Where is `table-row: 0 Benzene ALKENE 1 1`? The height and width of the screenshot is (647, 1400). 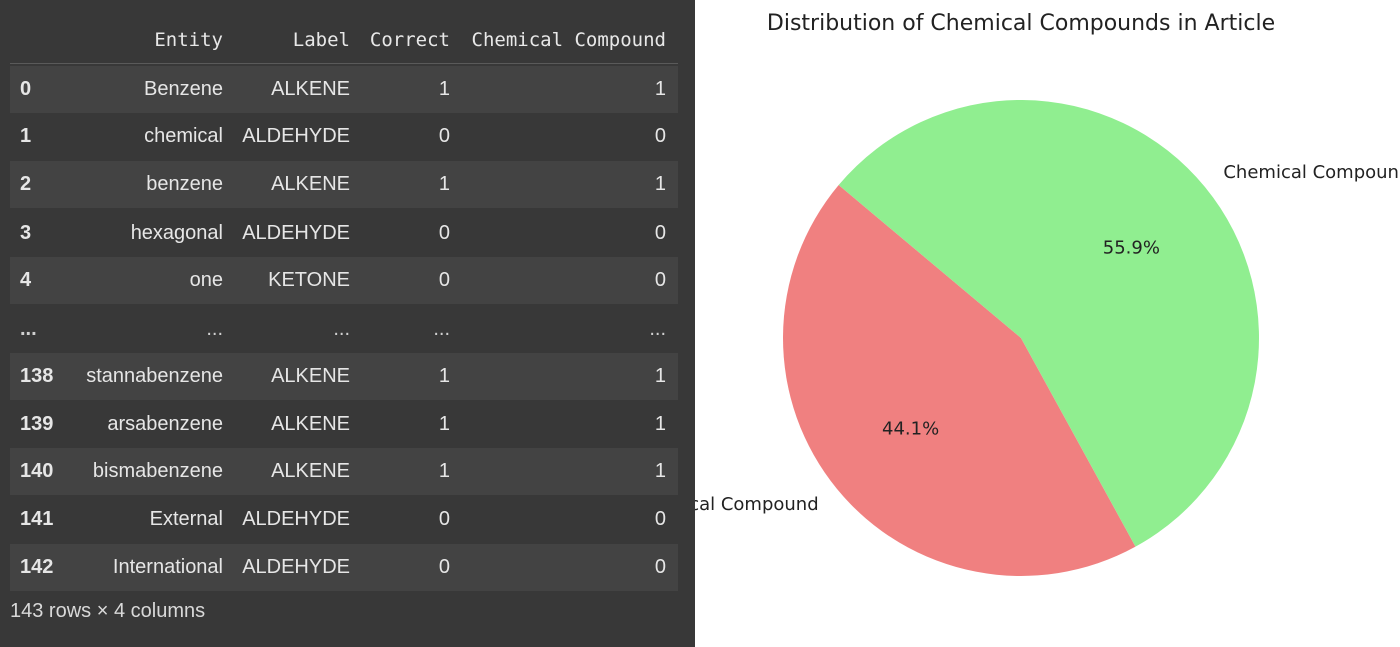 table-row: 0 Benzene ALKENE 1 1 is located at coordinates (344, 89).